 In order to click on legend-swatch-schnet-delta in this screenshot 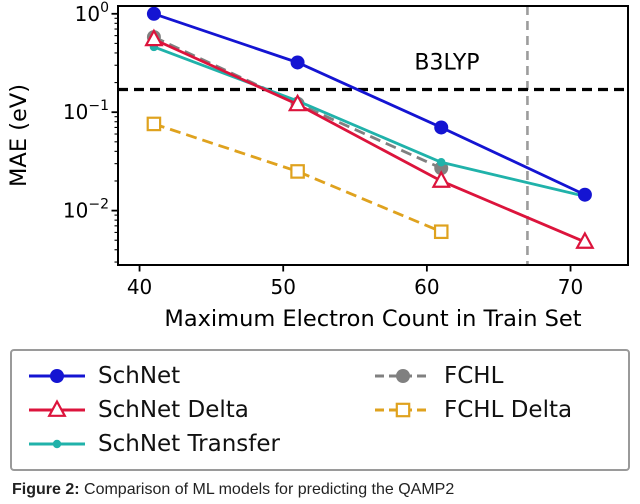, I will do `click(57, 408)`.